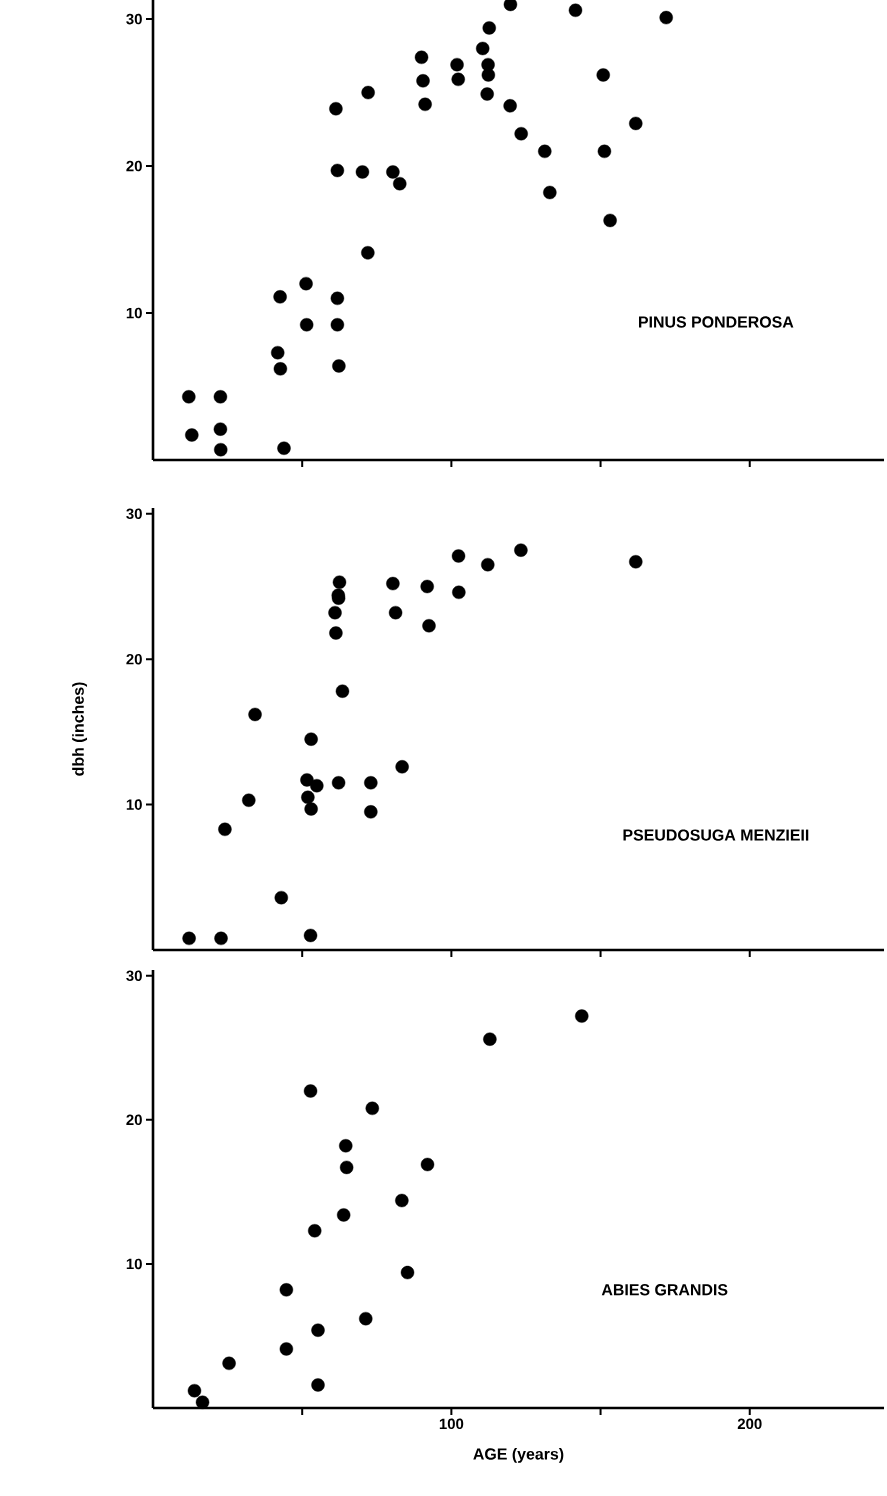  Describe the element at coordinates (716, 835) in the screenshot. I see `annotation: PSEUDOSUGA MENZIEII` at that location.